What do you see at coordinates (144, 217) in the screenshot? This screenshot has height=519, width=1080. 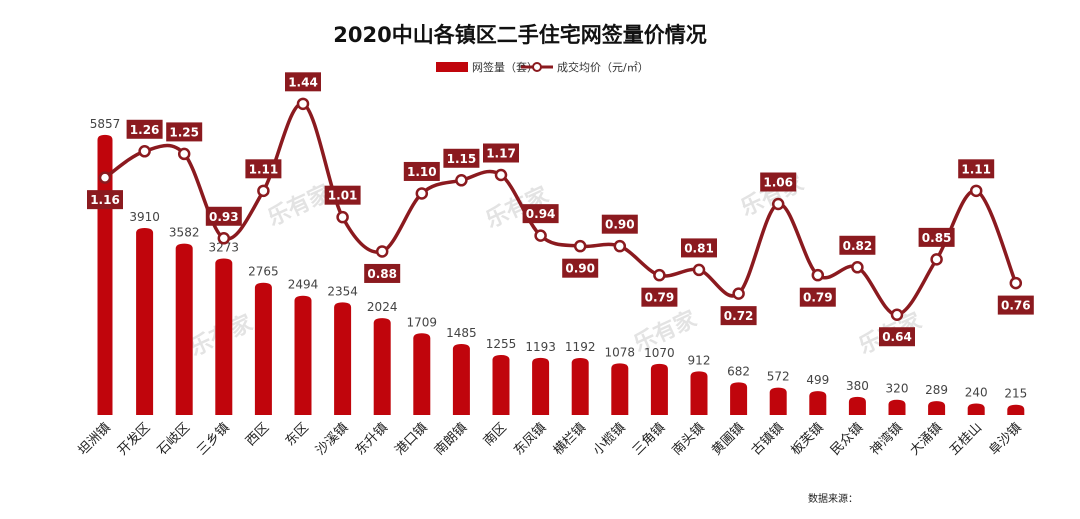 I see `bar-value-label: 3910` at bounding box center [144, 217].